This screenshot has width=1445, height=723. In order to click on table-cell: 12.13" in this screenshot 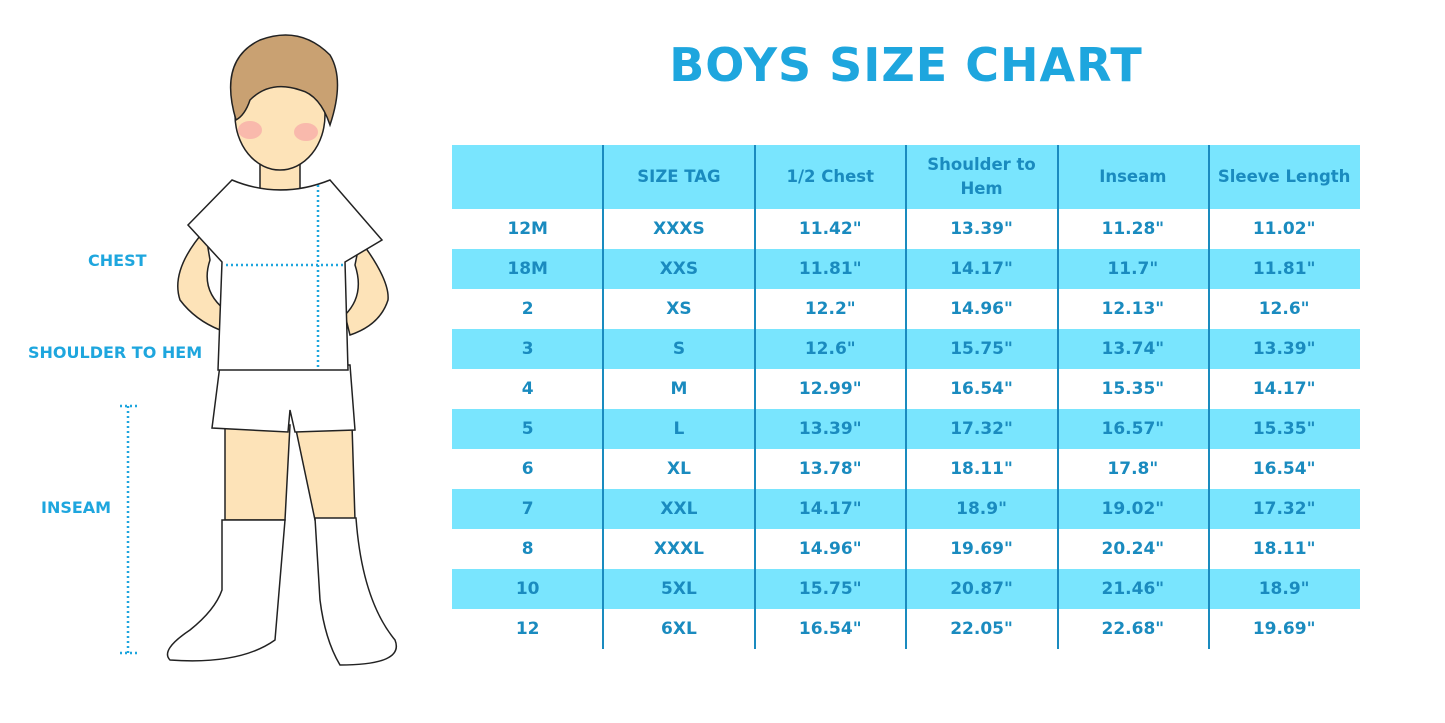, I will do `click(1133, 309)`.